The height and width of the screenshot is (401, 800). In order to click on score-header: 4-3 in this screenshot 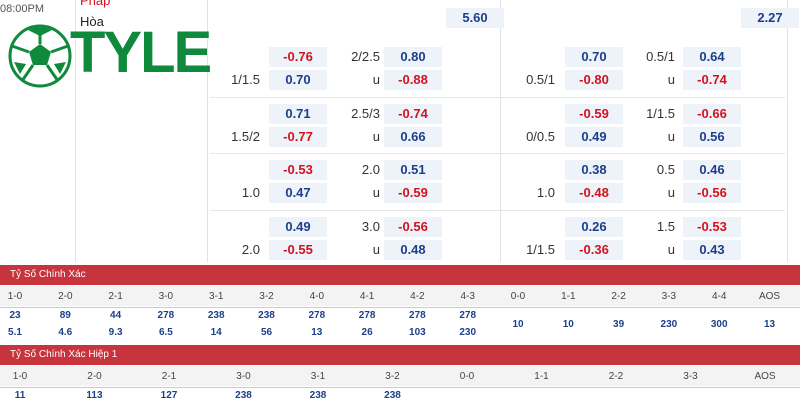, I will do `click(467, 296)`.